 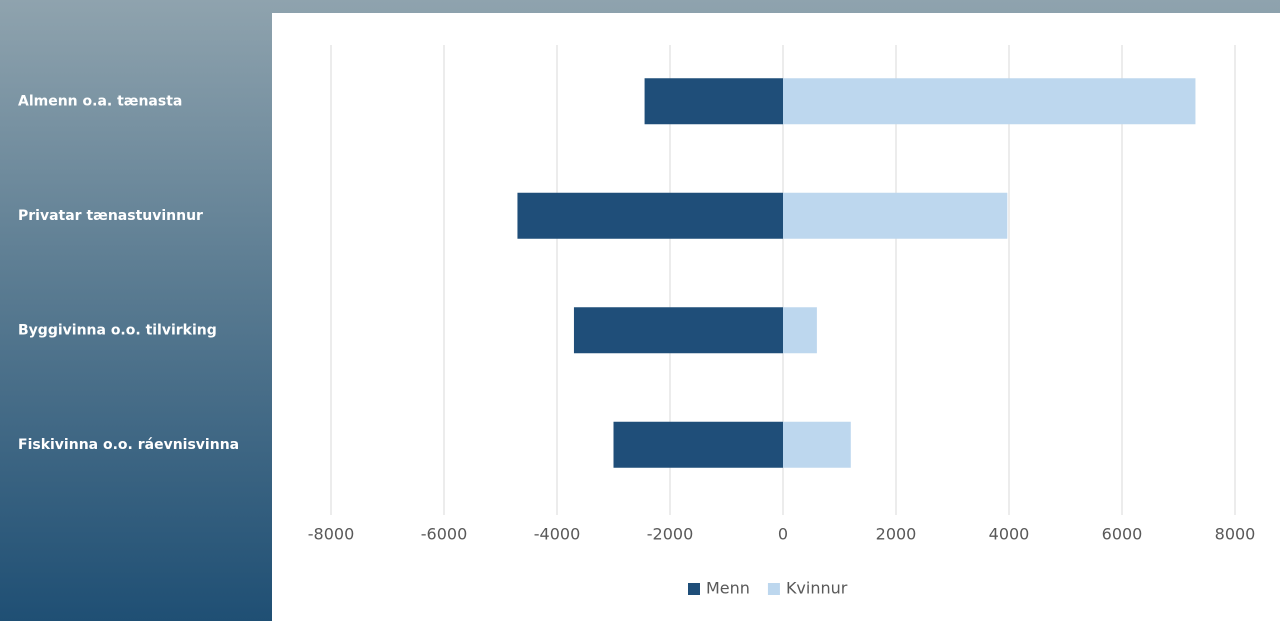 What do you see at coordinates (557, 534) in the screenshot?
I see `x-tick-label: -4000` at bounding box center [557, 534].